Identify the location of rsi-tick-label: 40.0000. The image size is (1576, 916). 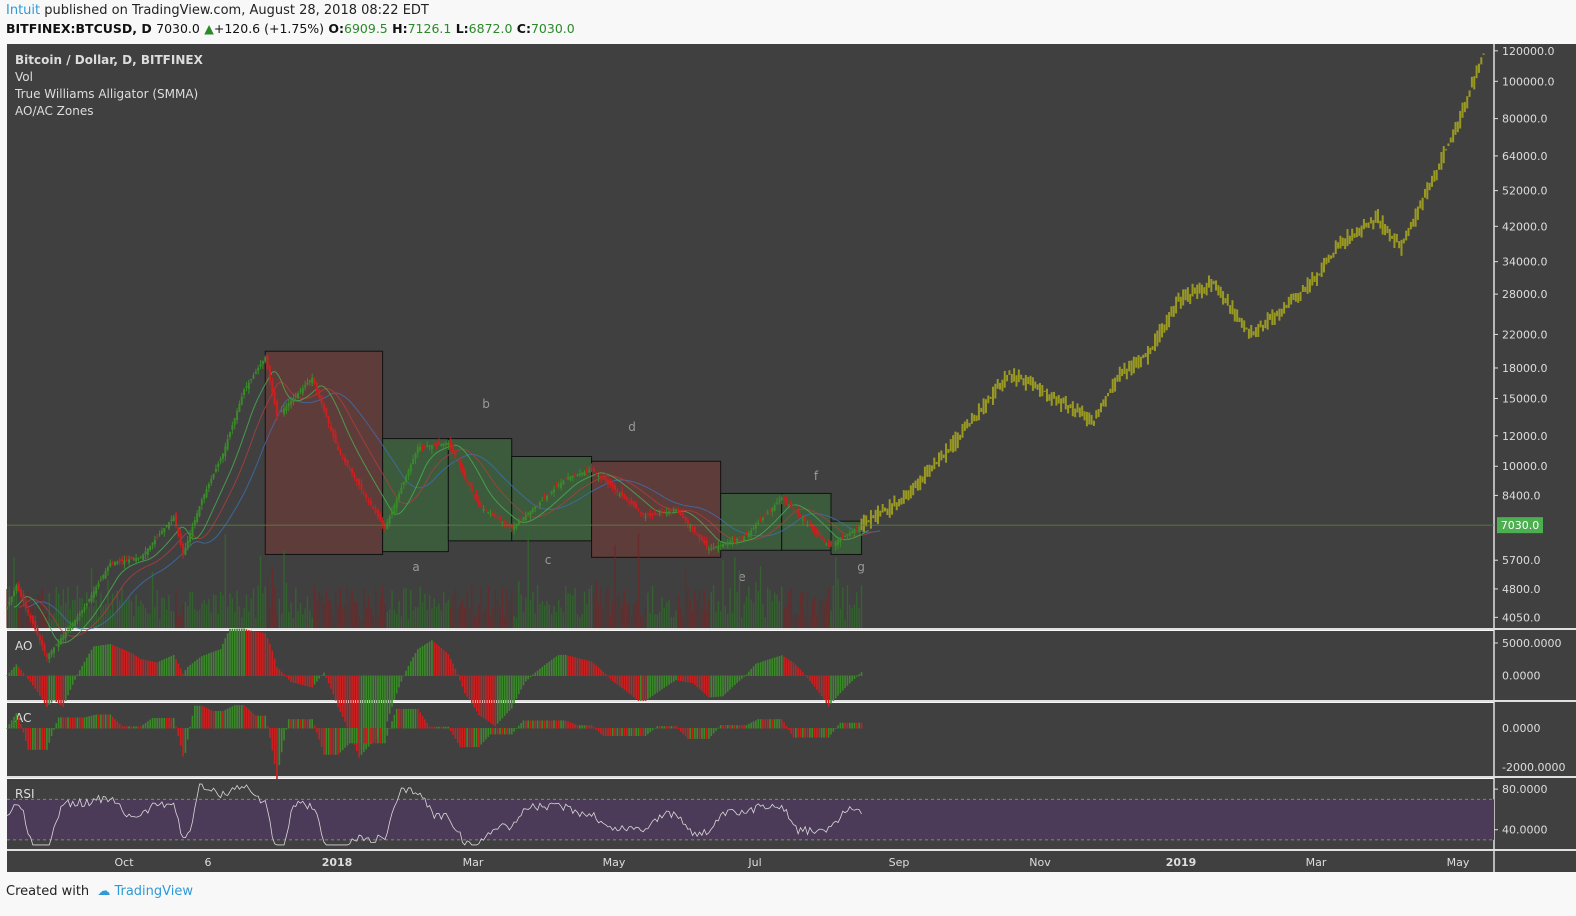
(1525, 830).